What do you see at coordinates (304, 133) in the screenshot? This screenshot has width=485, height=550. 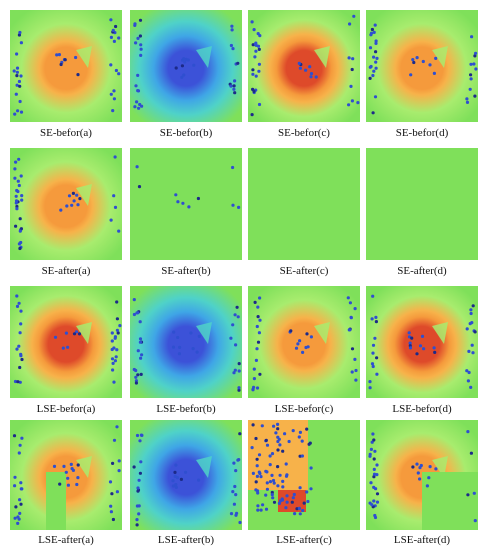 I see `panel-caption: SE-befor(c)` at bounding box center [304, 133].